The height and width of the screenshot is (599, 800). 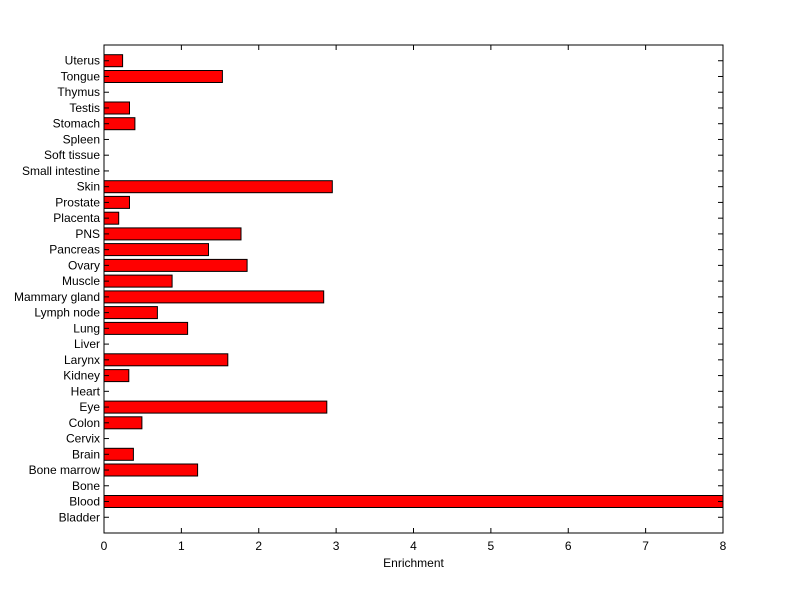 What do you see at coordinates (87, 344) in the screenshot?
I see `y-tick-label: Liver` at bounding box center [87, 344].